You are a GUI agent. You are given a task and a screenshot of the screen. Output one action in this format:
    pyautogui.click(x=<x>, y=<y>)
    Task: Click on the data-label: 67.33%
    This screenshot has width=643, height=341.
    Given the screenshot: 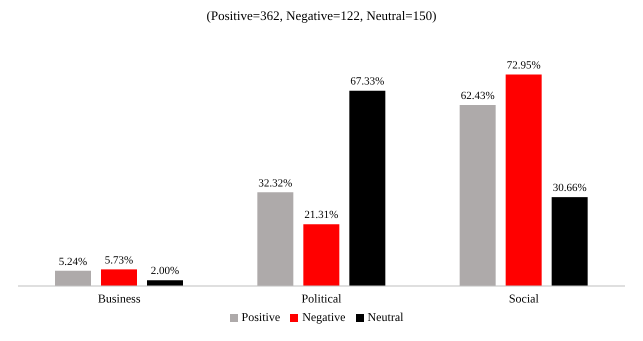 What is the action you would take?
    pyautogui.click(x=367, y=82)
    